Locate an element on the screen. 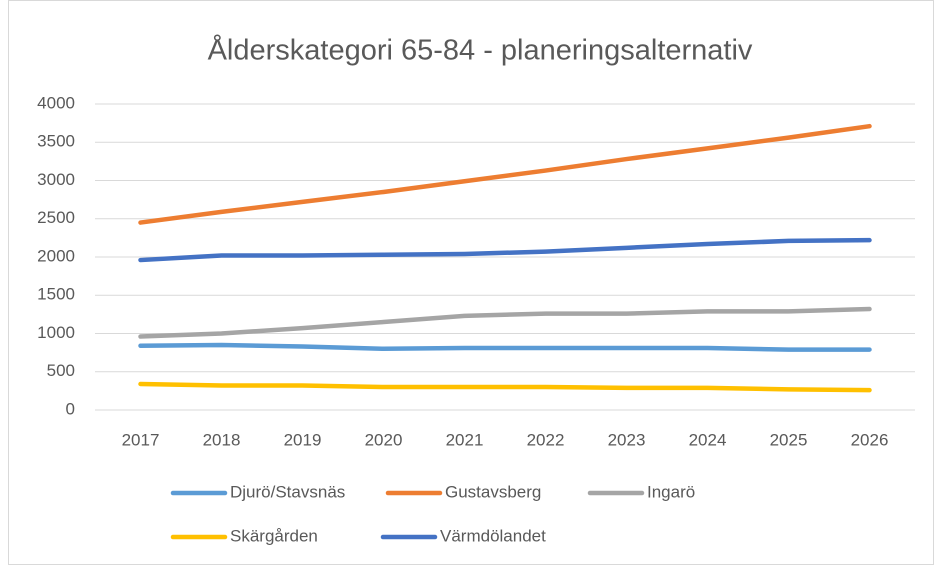  legend-label: Skärgården is located at coordinates (274, 535).